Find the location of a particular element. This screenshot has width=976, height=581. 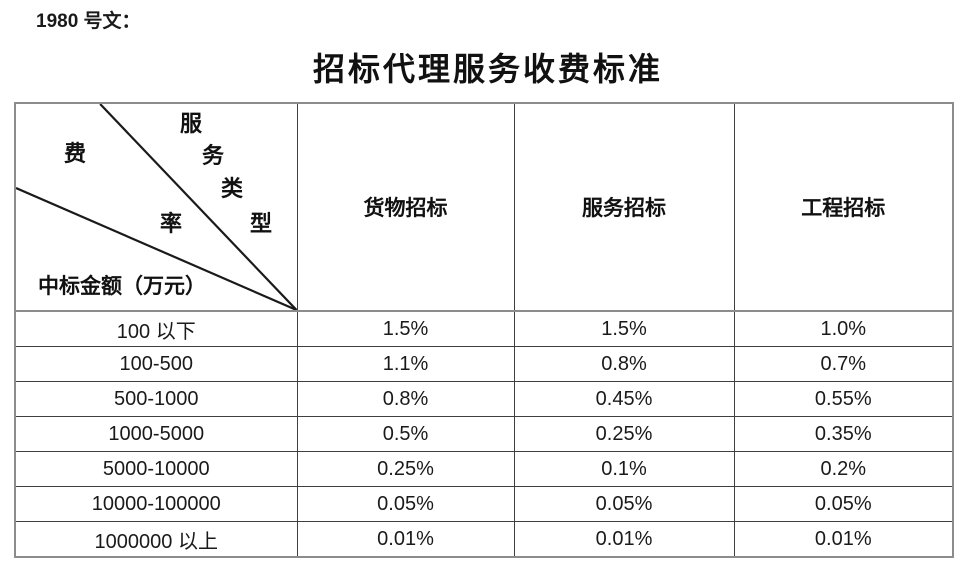

column-header-goods: 货物招标 is located at coordinates (405, 207).